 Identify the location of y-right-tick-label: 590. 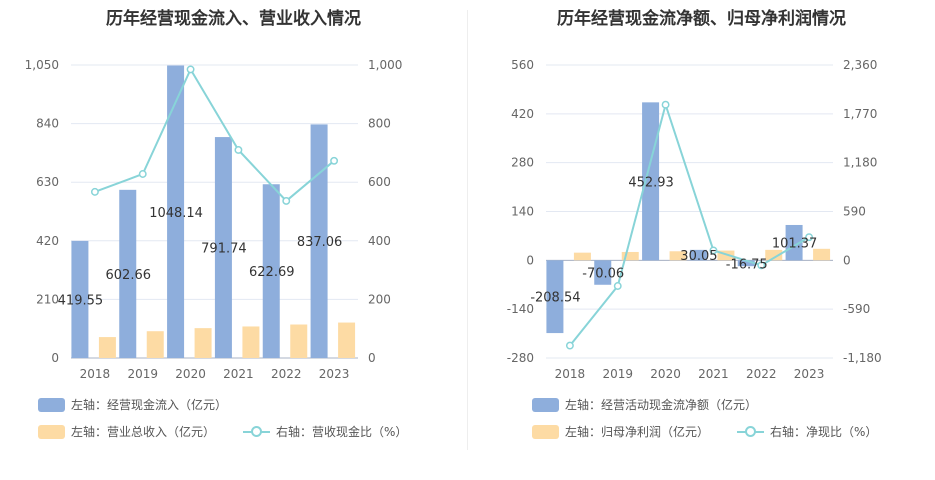
(854, 212).